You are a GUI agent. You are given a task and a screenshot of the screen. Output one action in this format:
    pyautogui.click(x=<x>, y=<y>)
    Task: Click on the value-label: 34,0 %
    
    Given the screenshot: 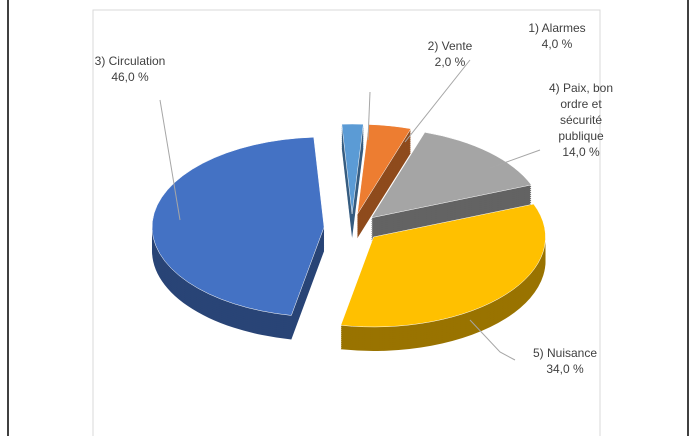 What is the action you would take?
    pyautogui.click(x=565, y=369)
    